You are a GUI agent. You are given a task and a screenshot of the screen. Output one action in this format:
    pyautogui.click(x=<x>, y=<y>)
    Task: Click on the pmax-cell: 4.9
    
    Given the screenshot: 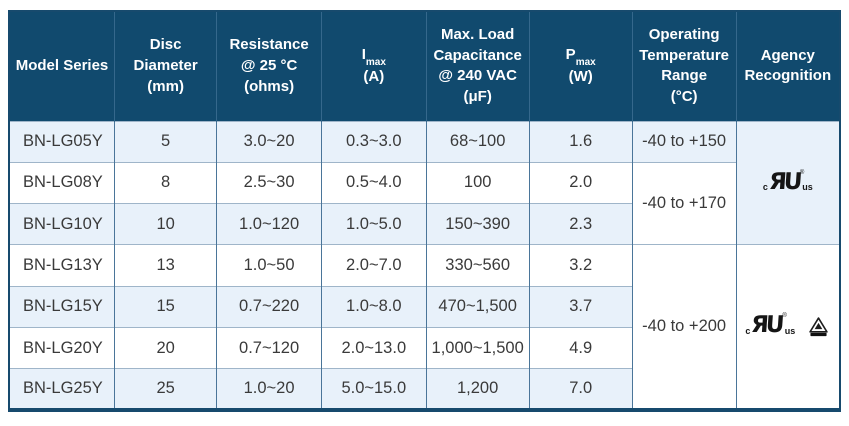 What is the action you would take?
    pyautogui.click(x=580, y=347)
    